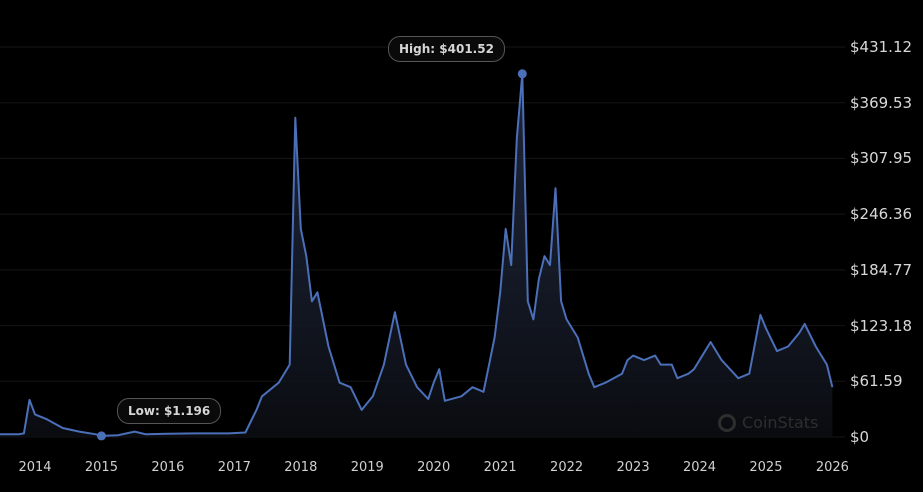 The height and width of the screenshot is (492, 923). I want to click on y-tick-label: $369.53, so click(881, 102).